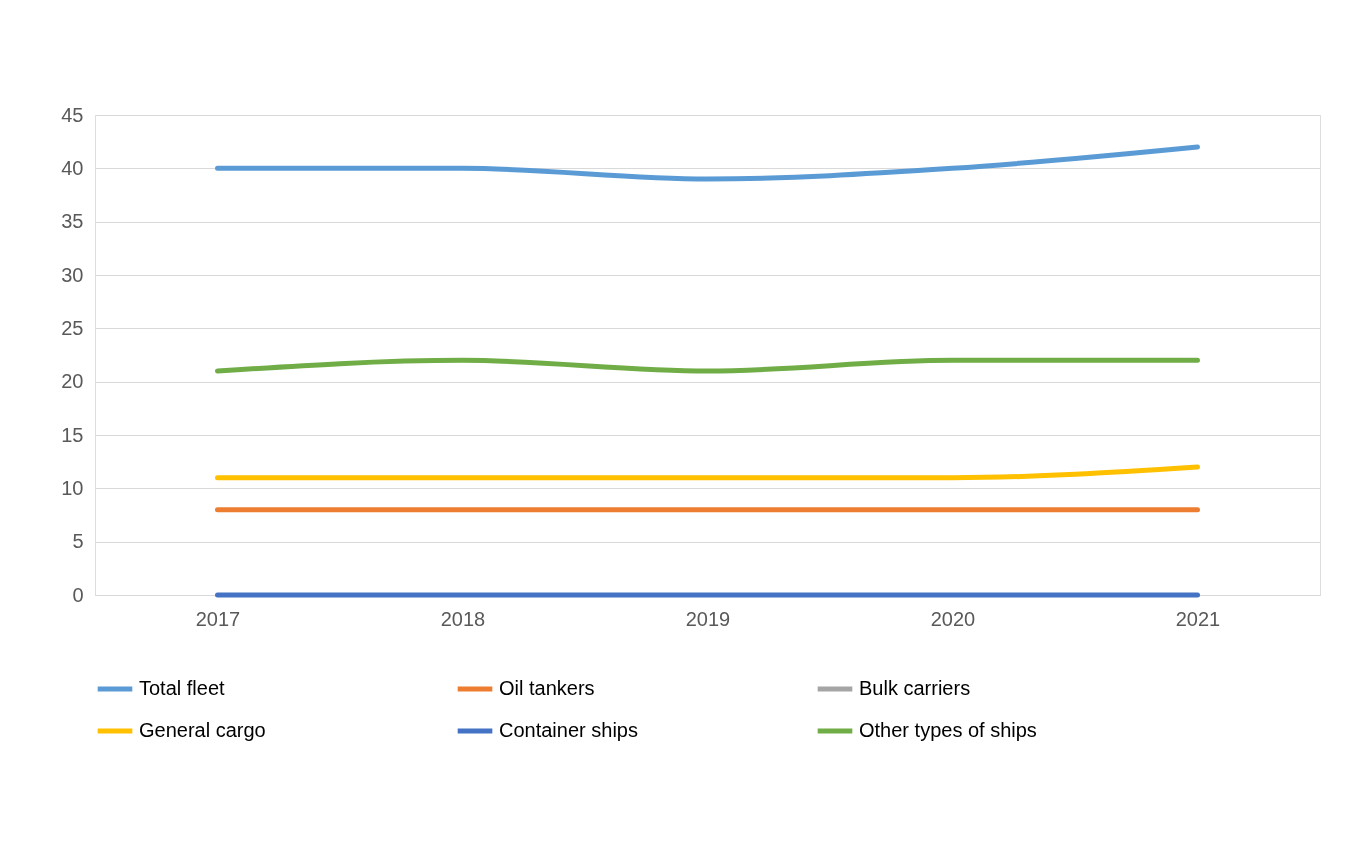  What do you see at coordinates (202, 730) in the screenshot?
I see `legend-label: General cargo` at bounding box center [202, 730].